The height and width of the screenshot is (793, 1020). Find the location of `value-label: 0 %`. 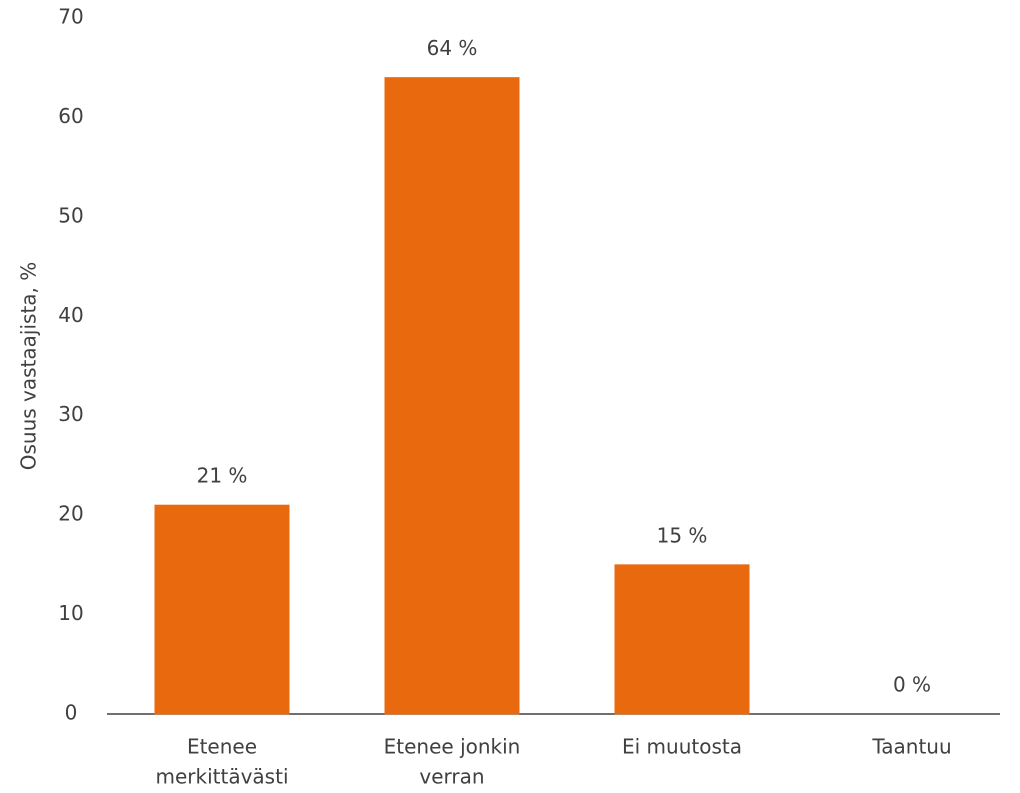

value-label: 0 % is located at coordinates (912, 685).